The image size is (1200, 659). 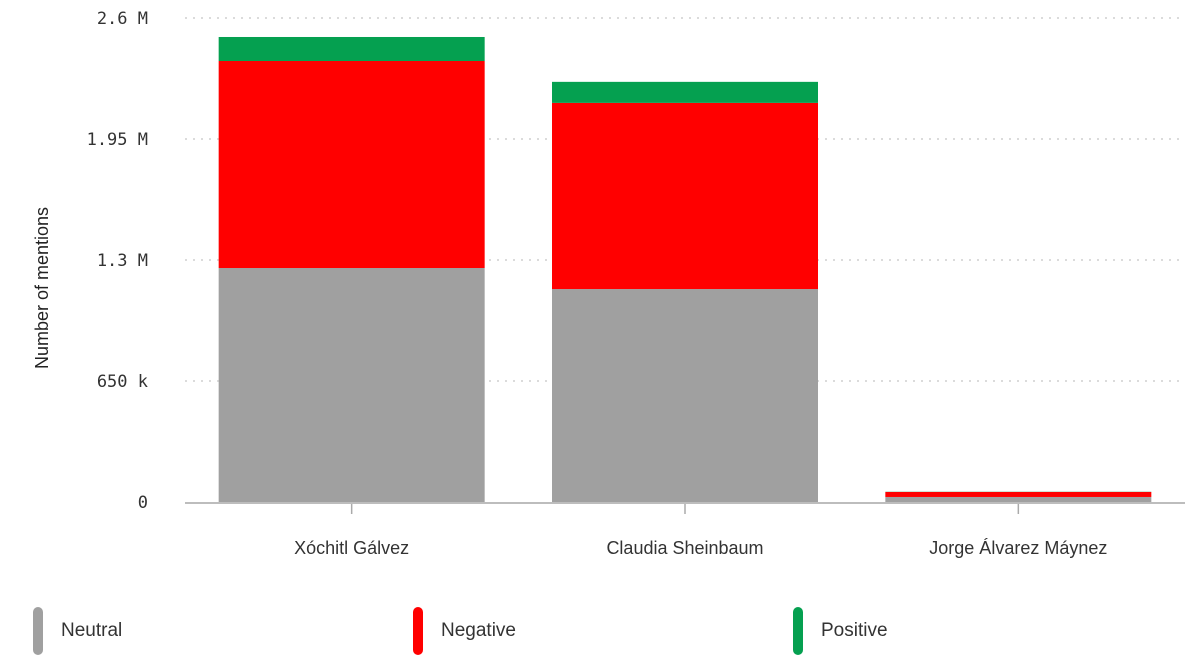 I want to click on y-tick-label: 1.95 M, so click(x=117, y=140).